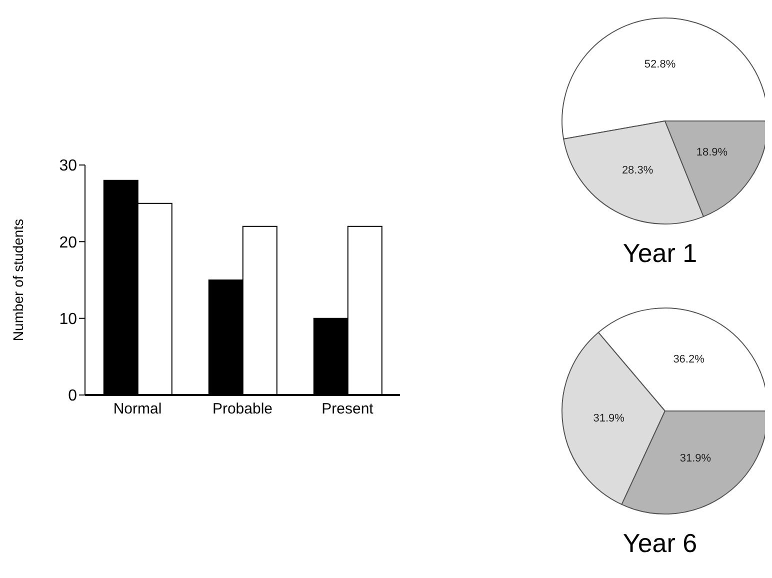 This screenshot has width=772, height=578. Describe the element at coordinates (660, 543) in the screenshot. I see `text: Year 6` at that location.